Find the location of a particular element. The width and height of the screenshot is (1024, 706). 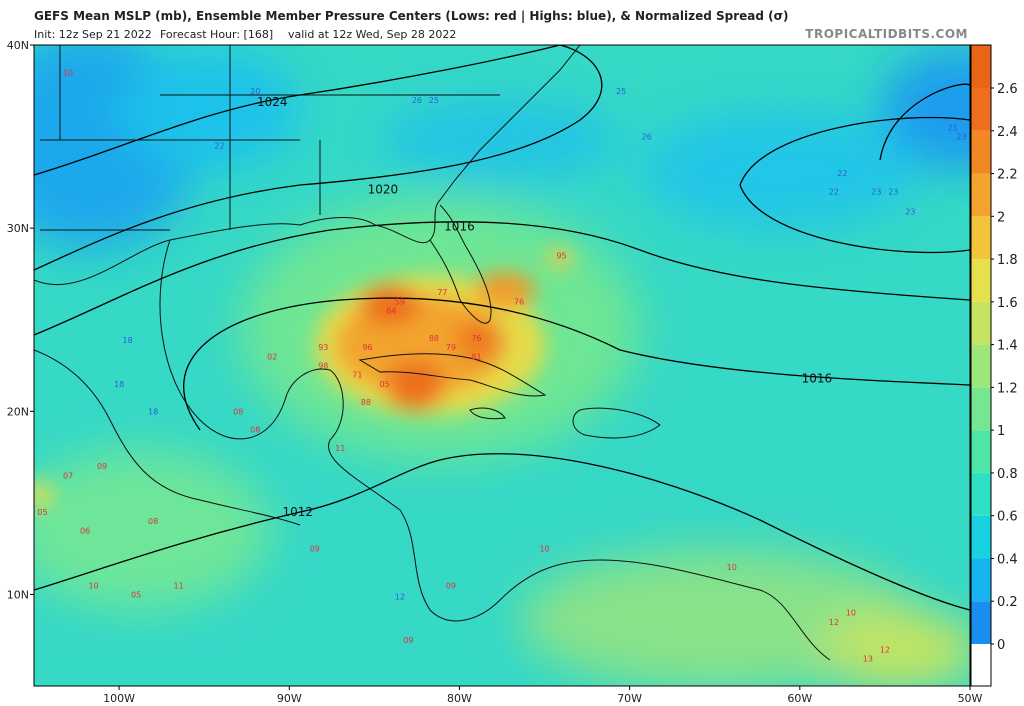

colorbar-tick-label: 1.2 is located at coordinates (1007, 388).